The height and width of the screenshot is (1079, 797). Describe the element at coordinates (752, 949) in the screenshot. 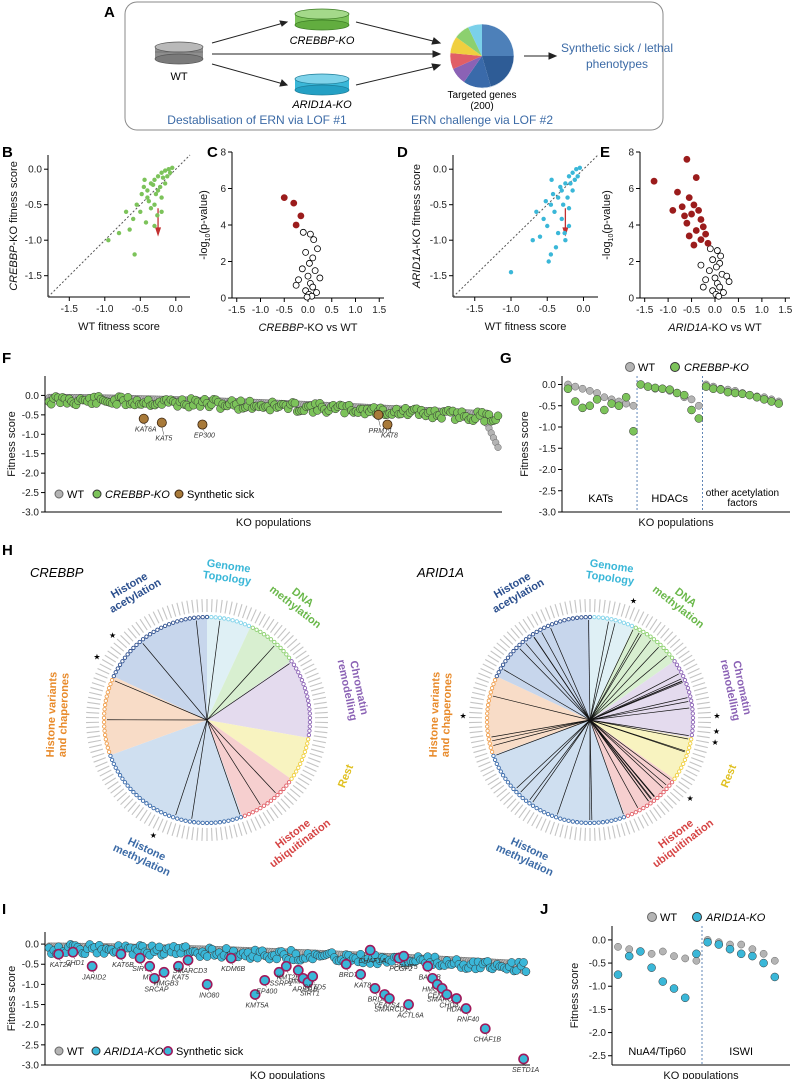

I see `wt-point` at that location.